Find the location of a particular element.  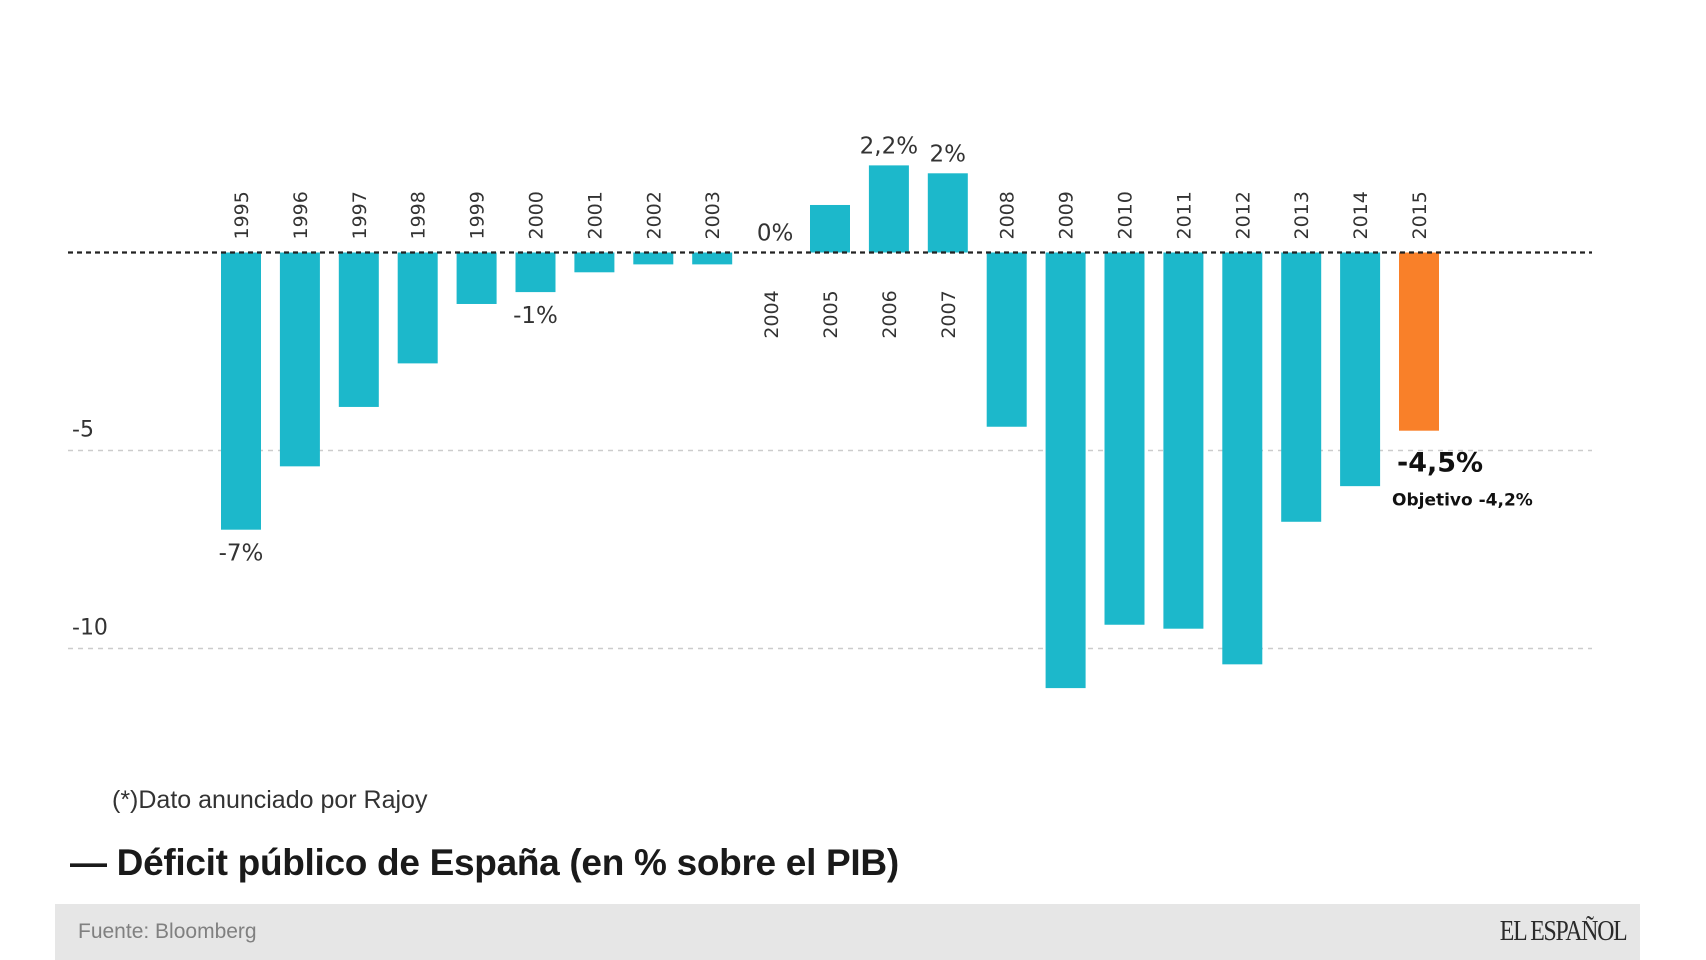

x-tick-label: 1998 is located at coordinates (419, 215).